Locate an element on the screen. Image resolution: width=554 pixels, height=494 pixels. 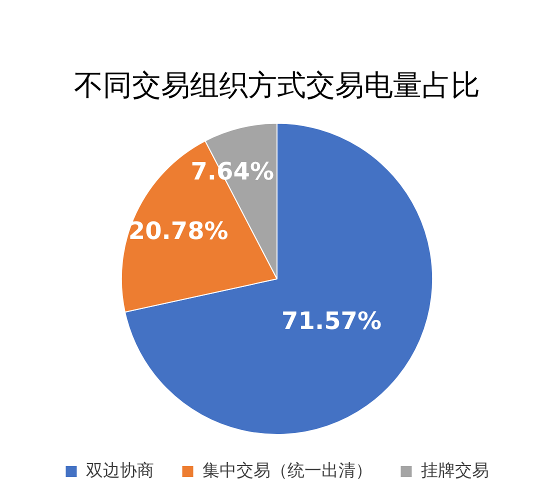
data-label: 71.57% is located at coordinates (332, 321).